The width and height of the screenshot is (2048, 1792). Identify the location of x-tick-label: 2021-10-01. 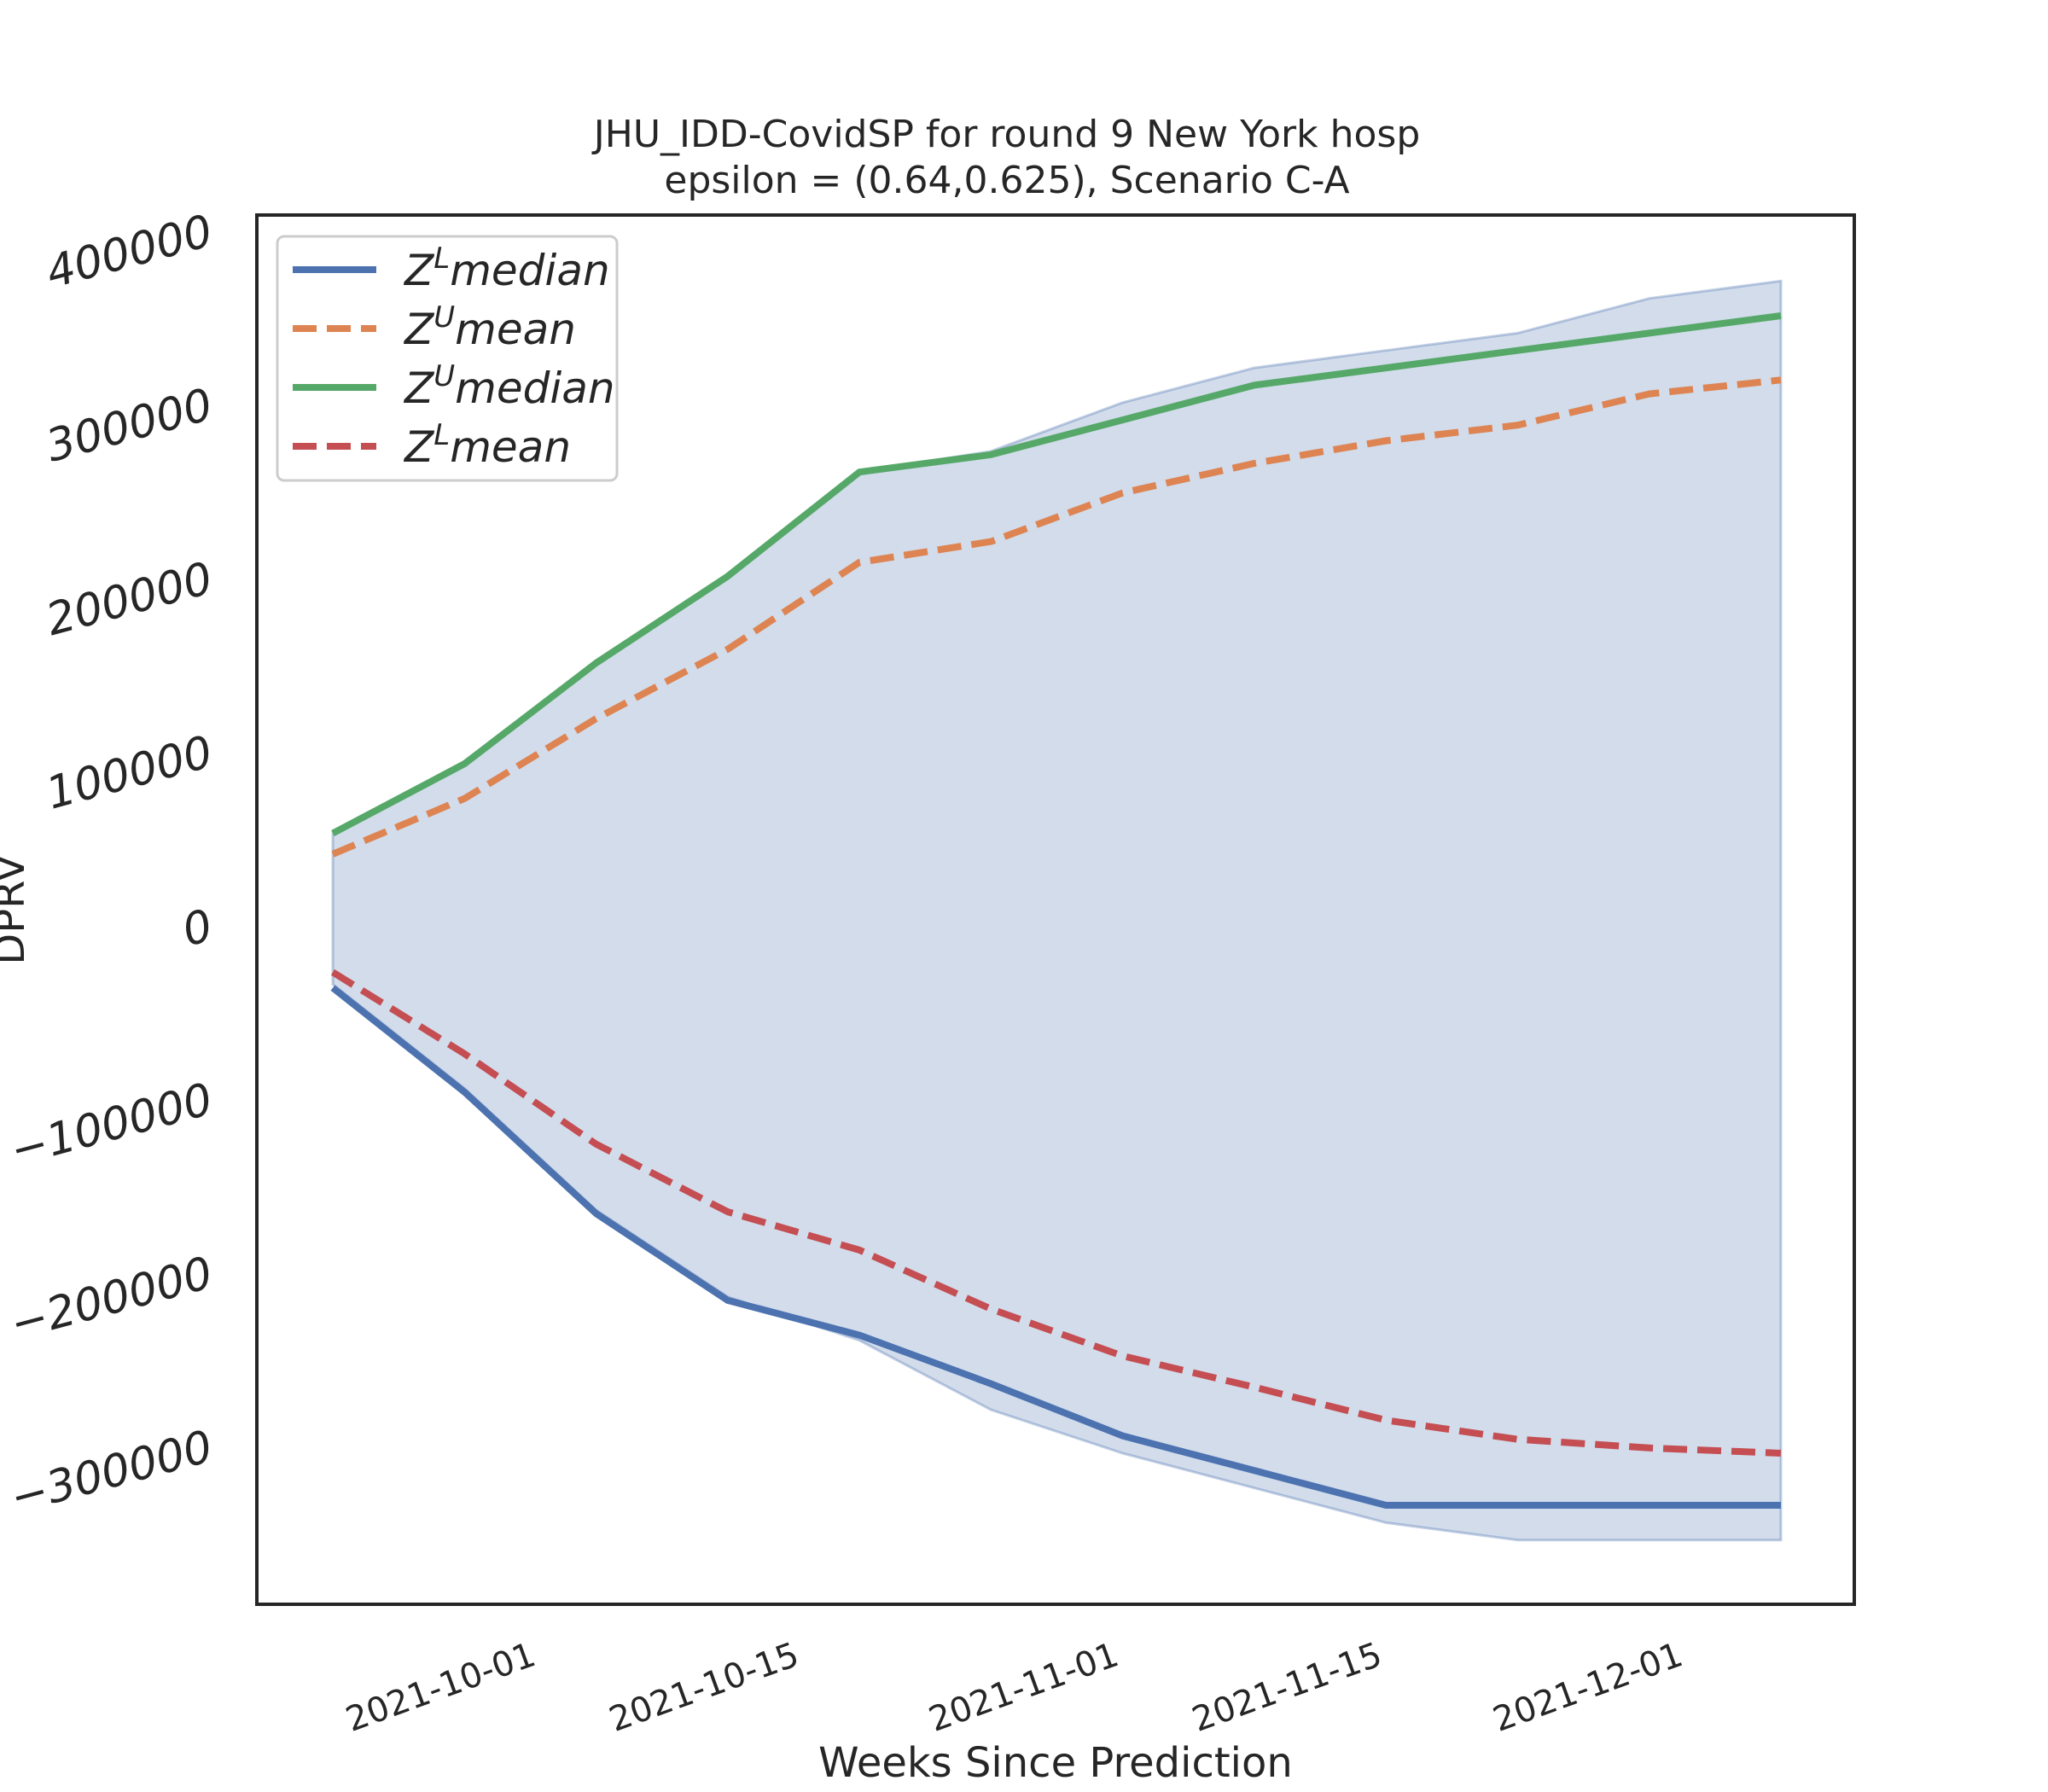
(440, 1687).